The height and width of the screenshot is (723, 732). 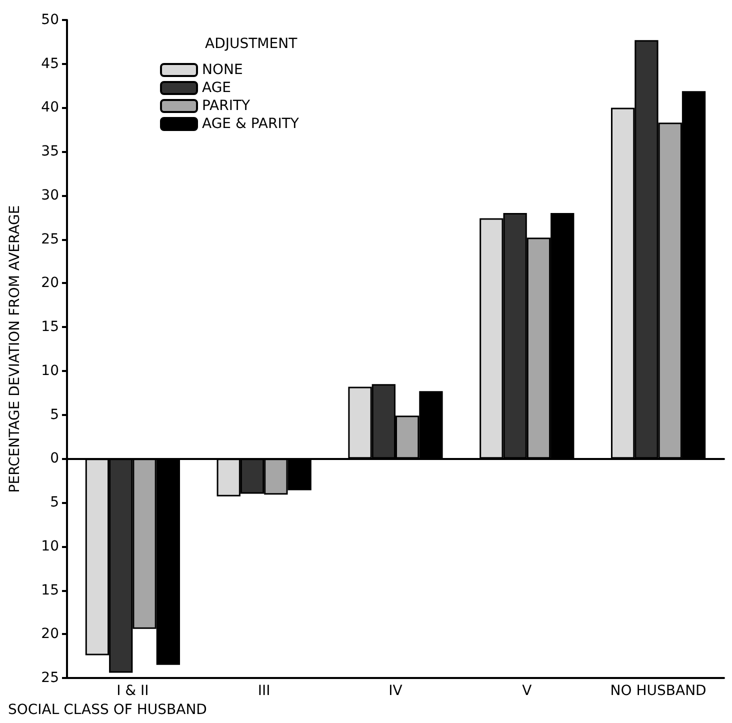 I want to click on x-tick-label: III, so click(x=264, y=691).